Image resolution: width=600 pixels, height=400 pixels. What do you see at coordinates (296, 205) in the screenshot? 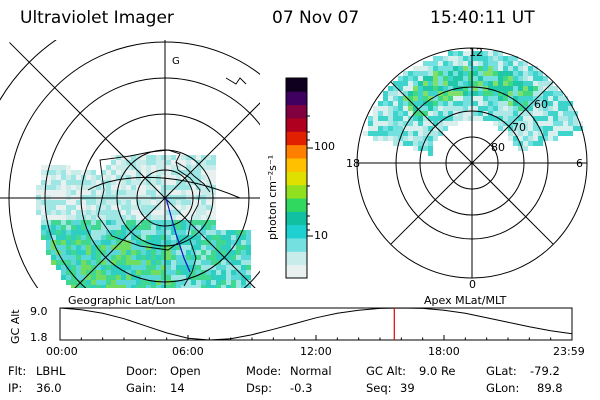
I see `colorbar-swatch` at bounding box center [296, 205].